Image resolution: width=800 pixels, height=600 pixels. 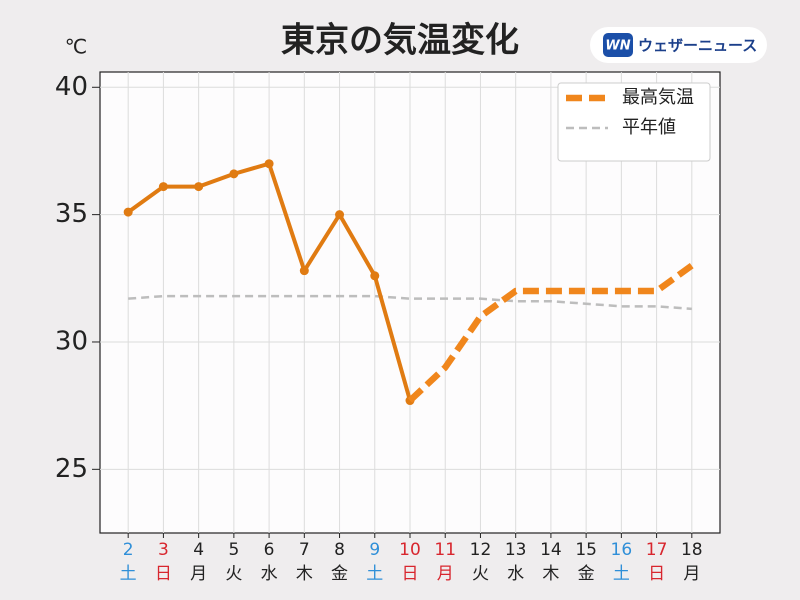 What do you see at coordinates (128, 550) in the screenshot?
I see `x-tick-label: 2` at bounding box center [128, 550].